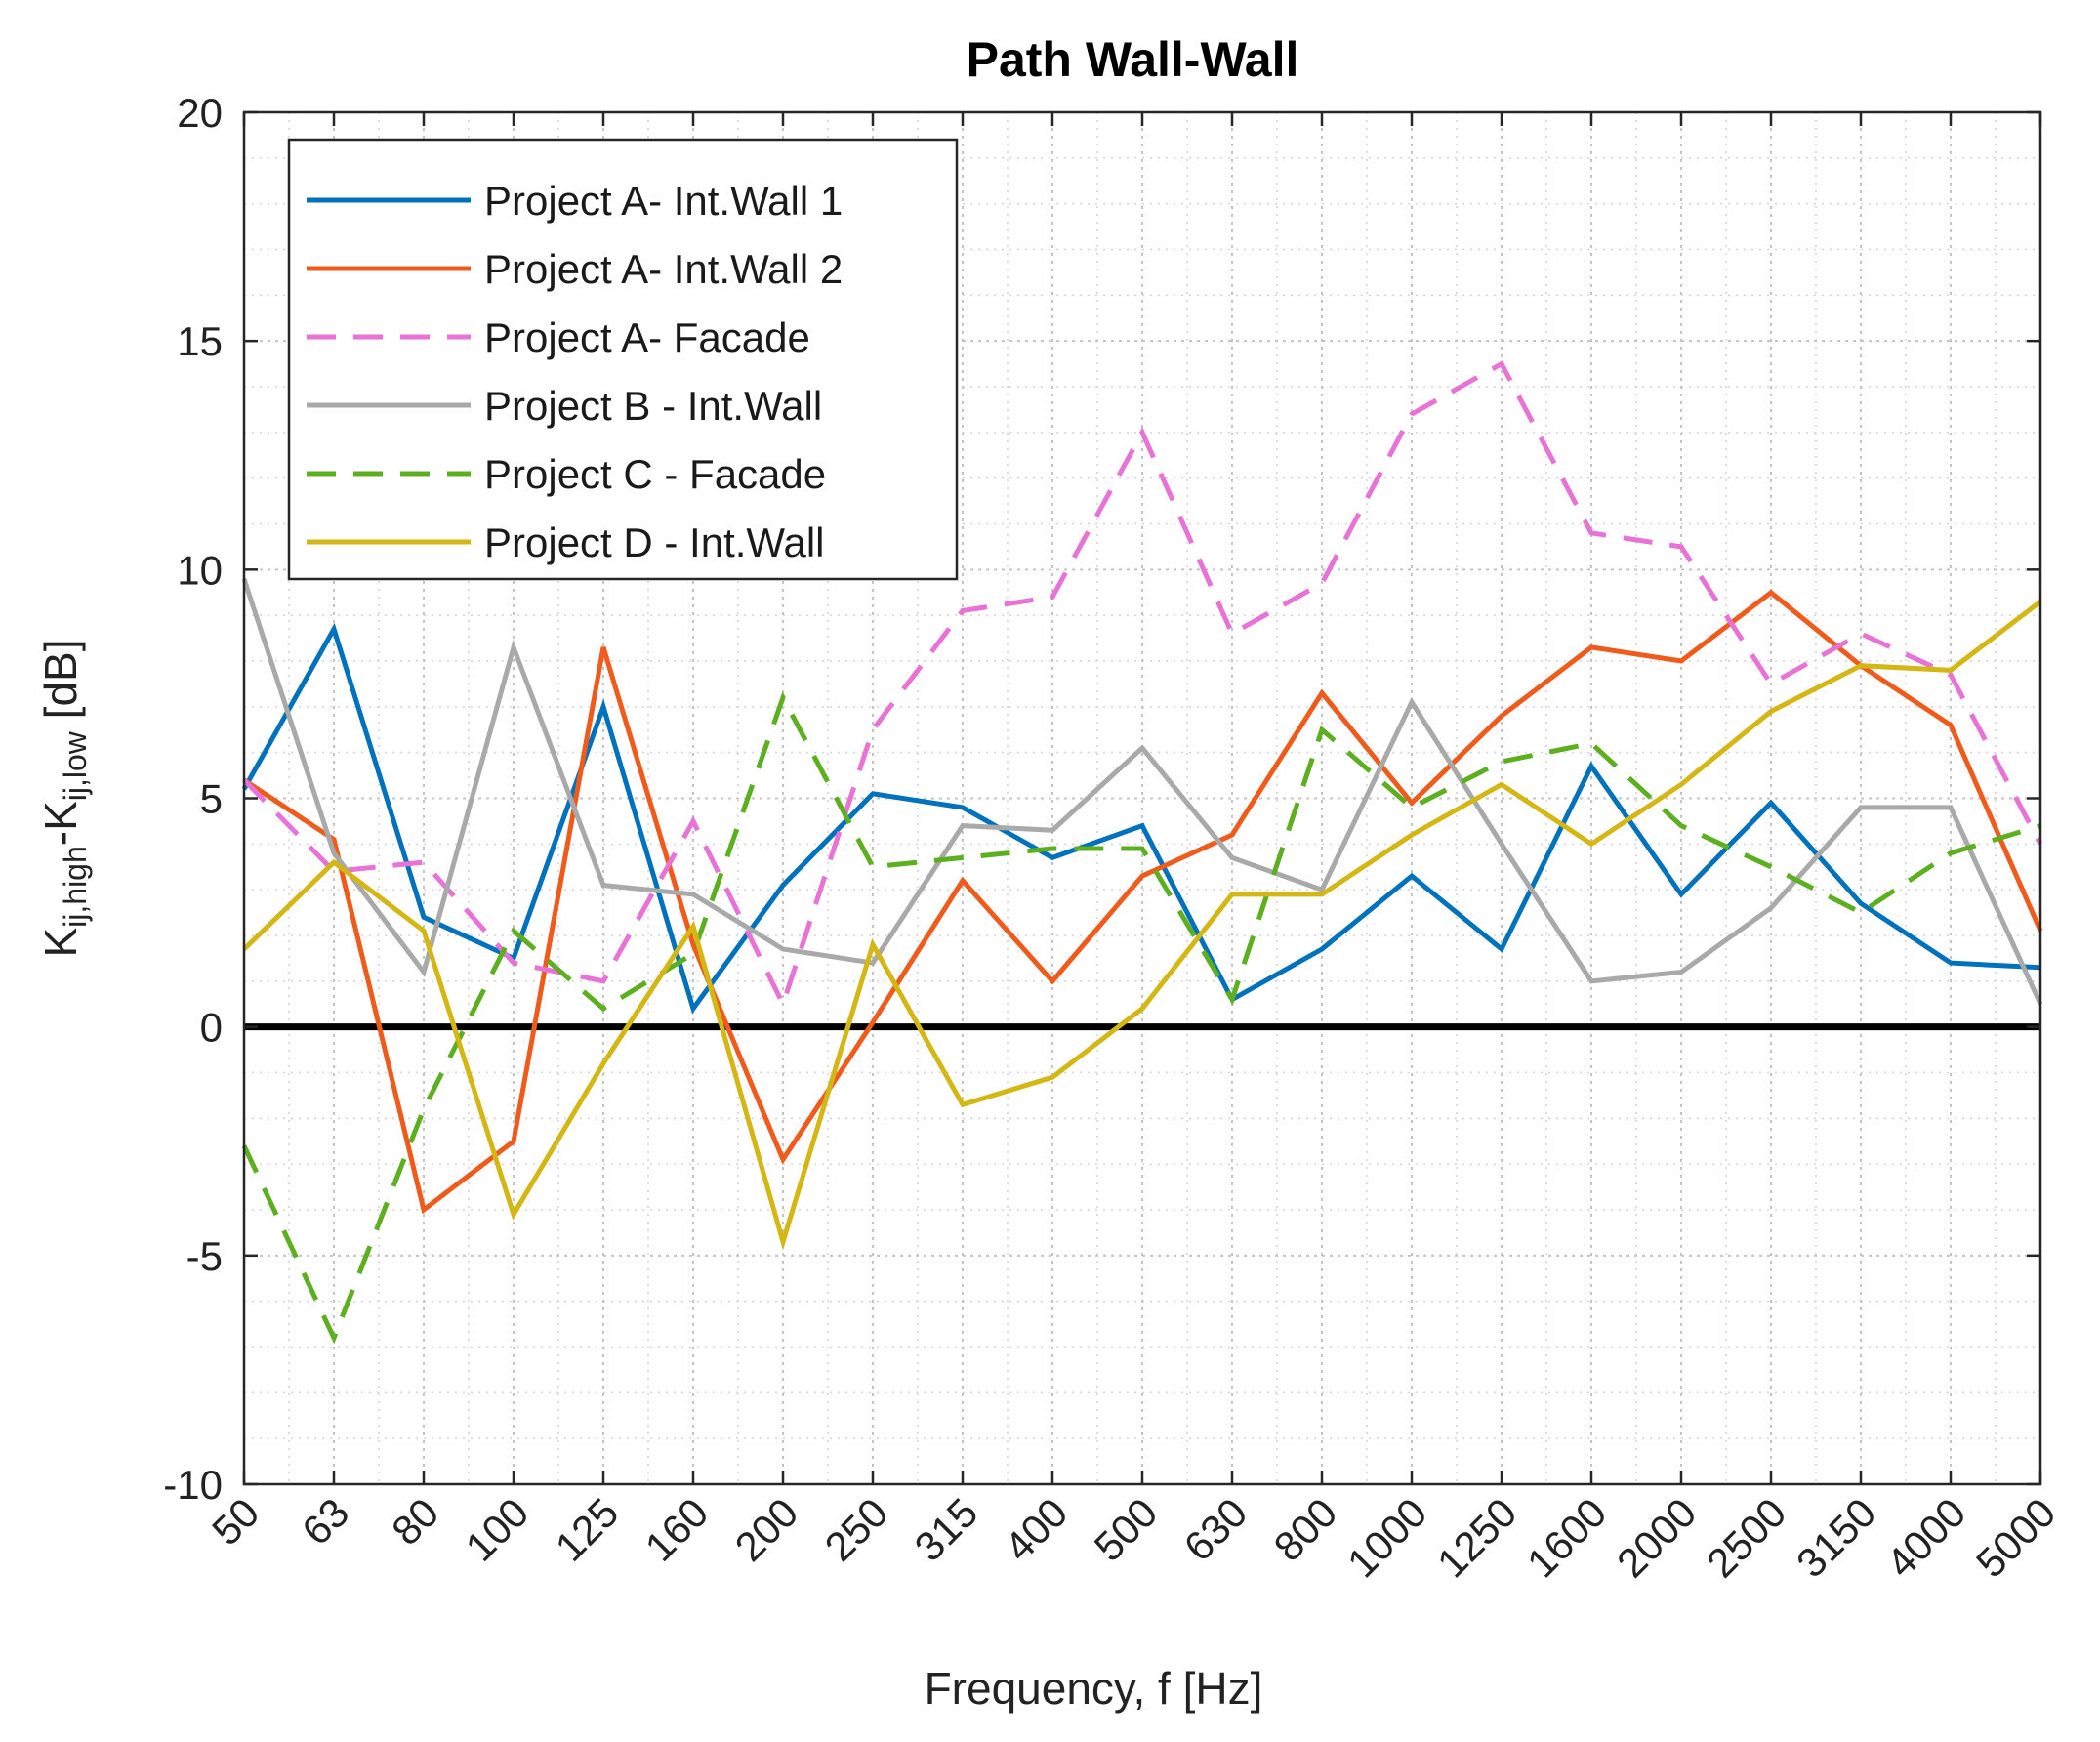 The height and width of the screenshot is (1742, 2100). Describe the element at coordinates (211, 1028) in the screenshot. I see `y-tick-label: 0` at that location.